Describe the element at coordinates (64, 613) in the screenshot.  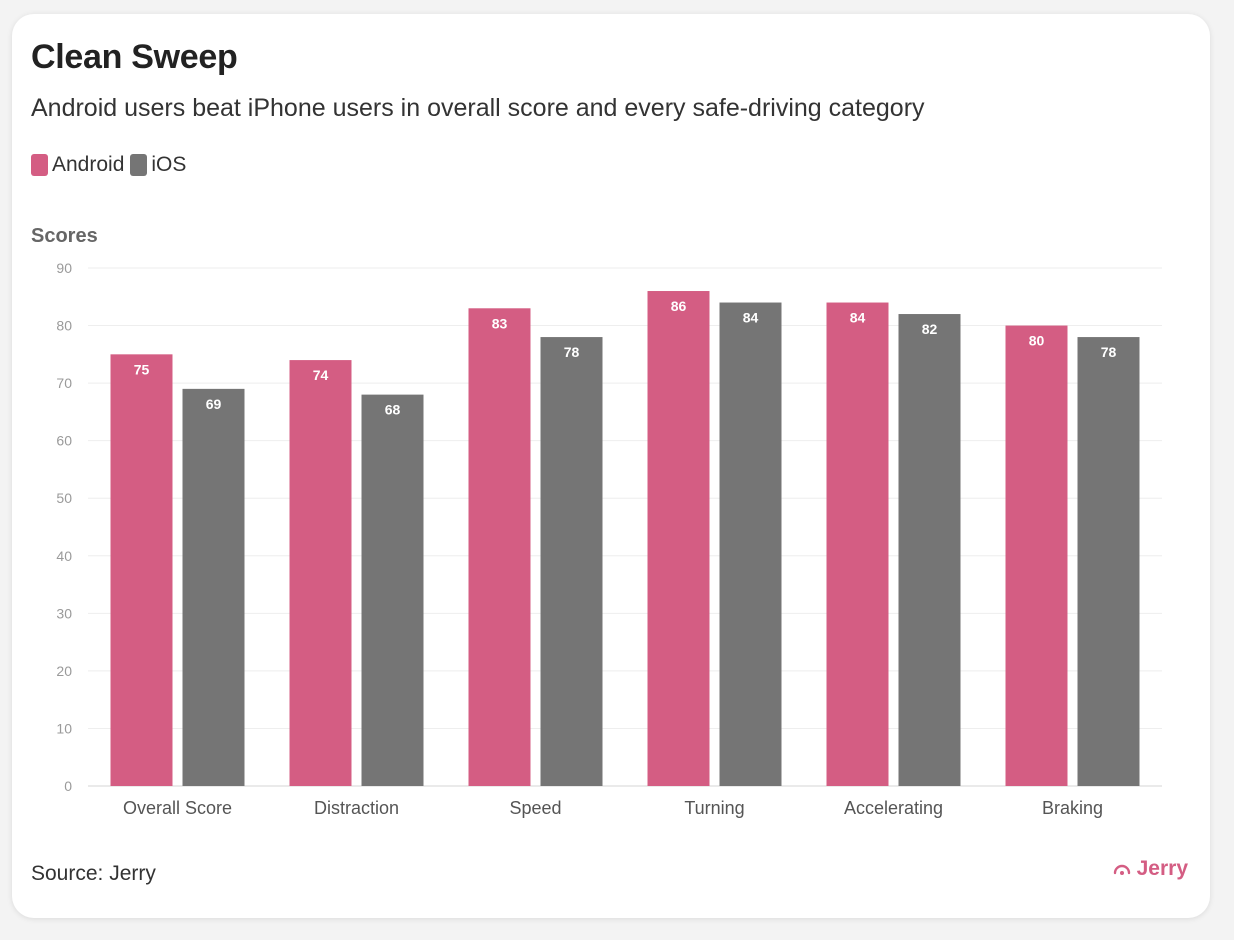
I see `y-tick-label-30: 30` at that location.